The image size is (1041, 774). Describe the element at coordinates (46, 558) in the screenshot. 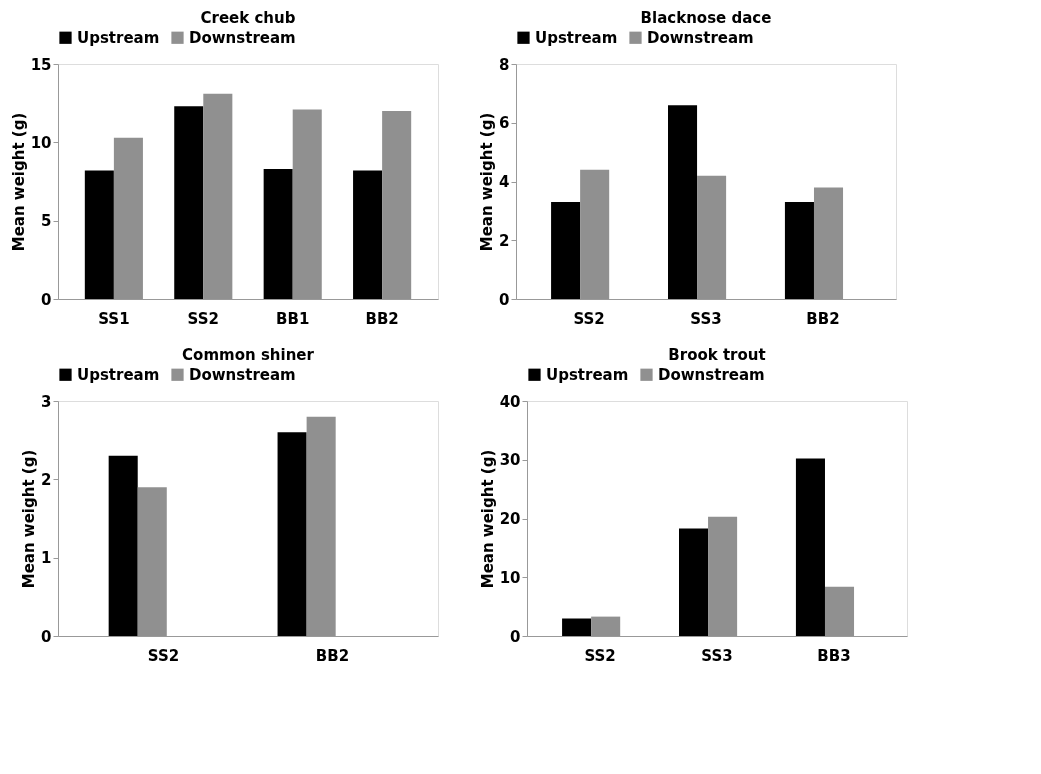

I see `y-tick-label: 1` at that location.